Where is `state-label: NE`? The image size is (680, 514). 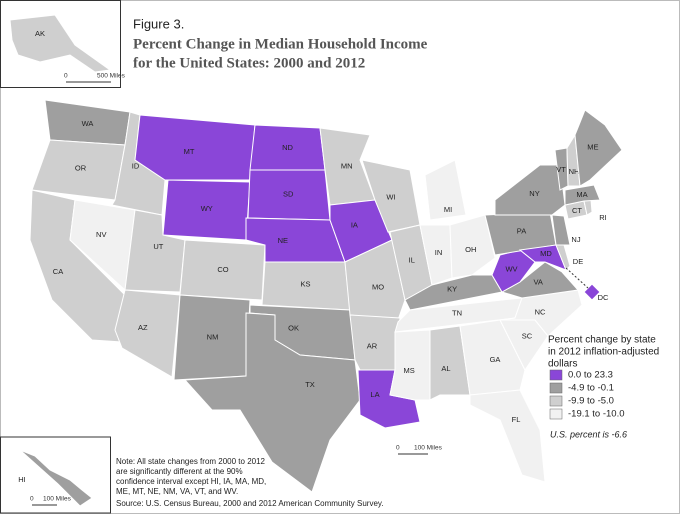 state-label: NE is located at coordinates (283, 240).